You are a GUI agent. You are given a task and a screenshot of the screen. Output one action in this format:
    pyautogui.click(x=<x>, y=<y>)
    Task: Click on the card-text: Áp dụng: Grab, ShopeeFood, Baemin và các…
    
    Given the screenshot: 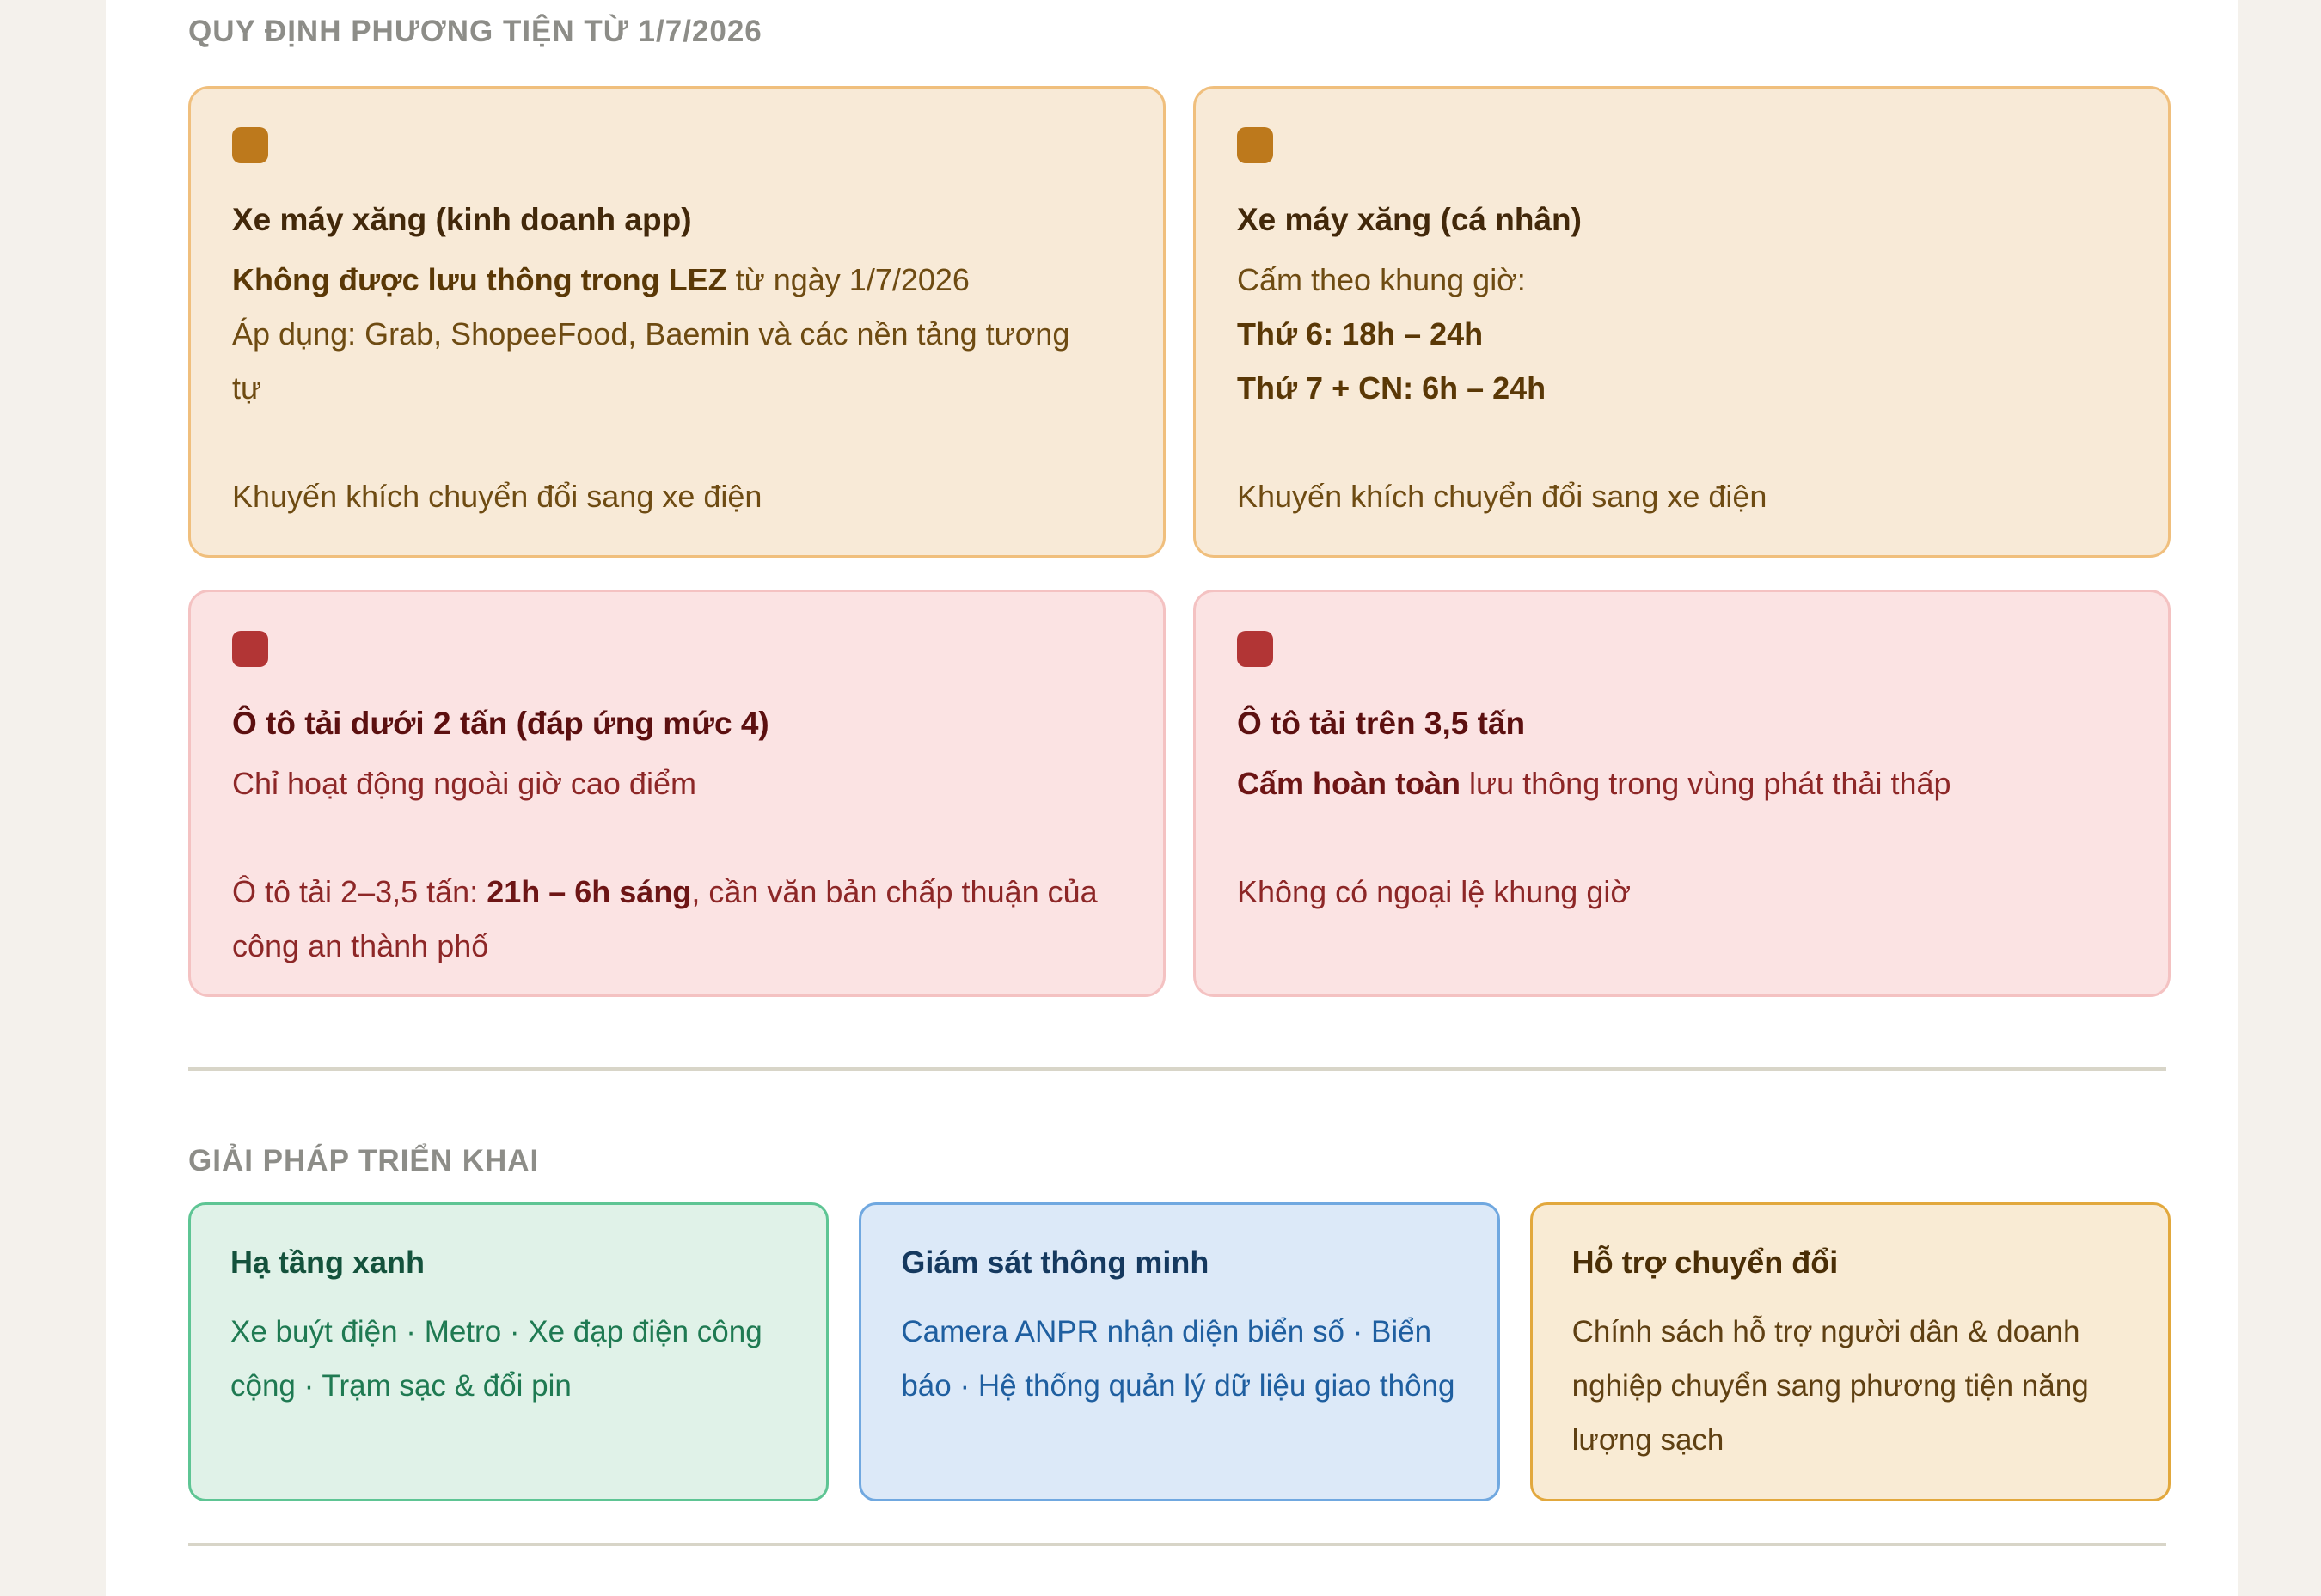 What is the action you would take?
    pyautogui.click(x=651, y=361)
    